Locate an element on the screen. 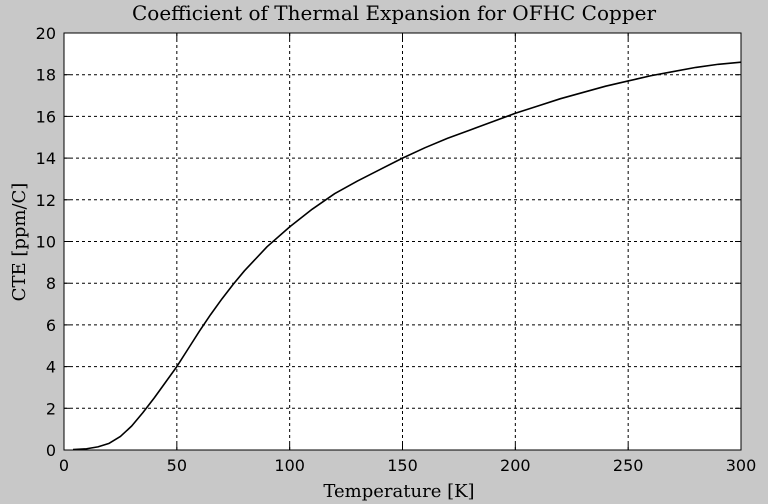 Image resolution: width=768 pixels, height=504 pixels. y-tick-label: 4 is located at coordinates (51, 367).